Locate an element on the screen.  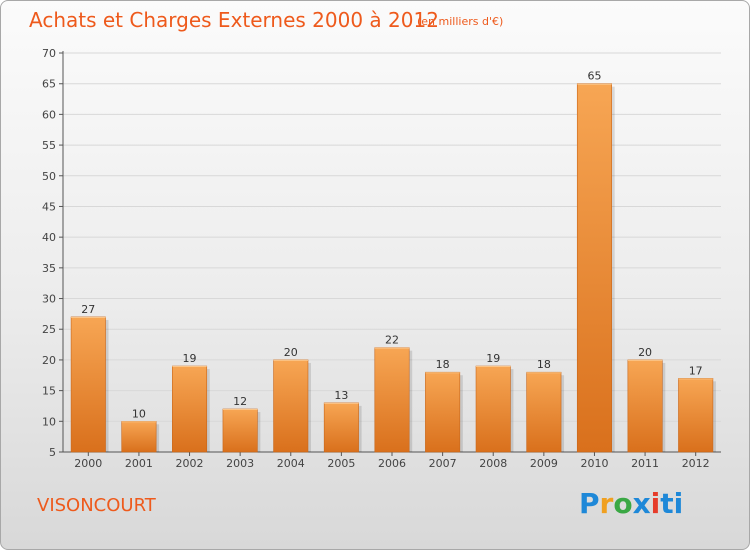
y-tick-label: 40 is located at coordinates (49, 237).